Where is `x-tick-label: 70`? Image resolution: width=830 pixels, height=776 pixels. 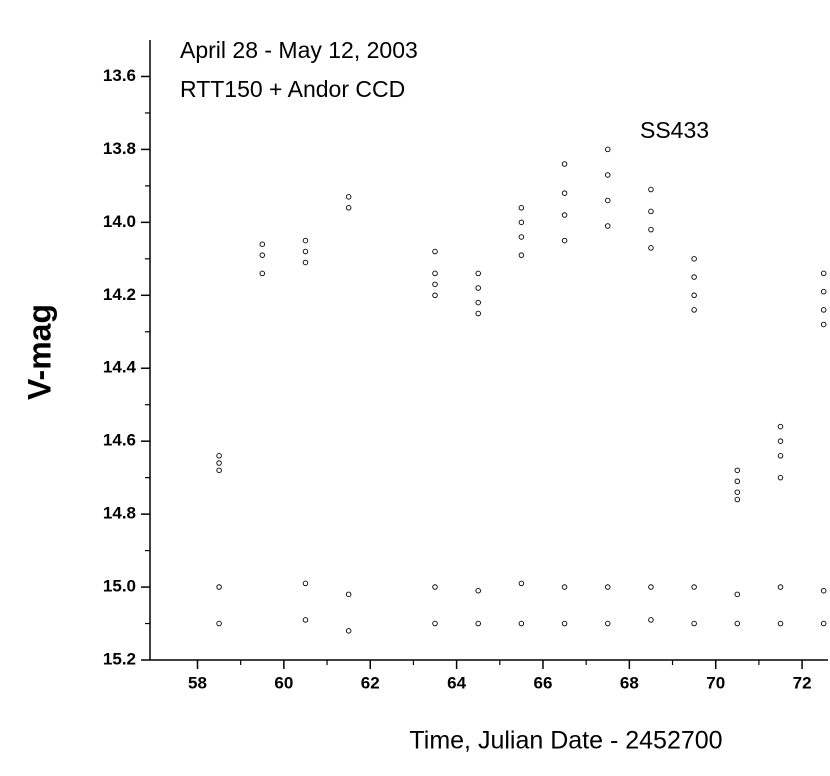 x-tick-label: 70 is located at coordinates (715, 682).